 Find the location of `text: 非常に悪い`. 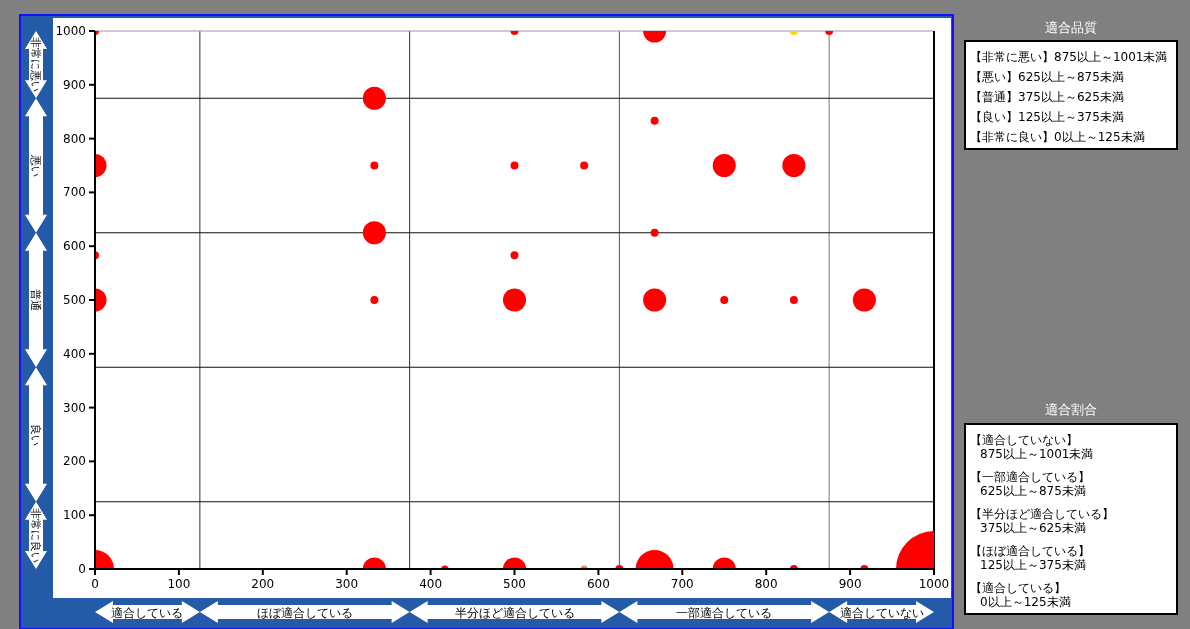

text: 非常に悪い is located at coordinates (35, 65).